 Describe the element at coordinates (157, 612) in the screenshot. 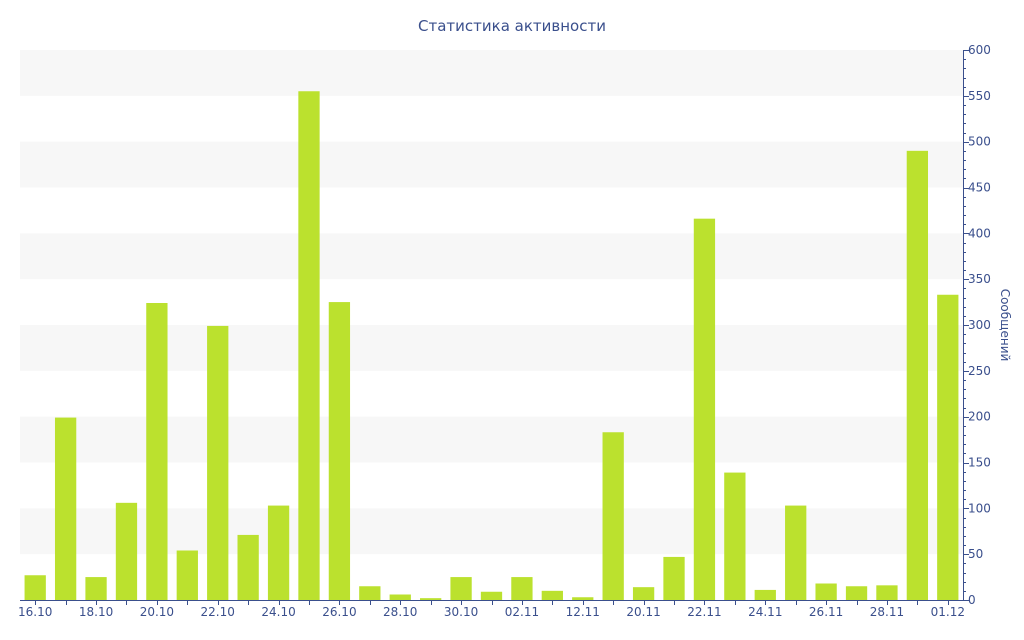

I see `x-tick-label: 20.10` at that location.